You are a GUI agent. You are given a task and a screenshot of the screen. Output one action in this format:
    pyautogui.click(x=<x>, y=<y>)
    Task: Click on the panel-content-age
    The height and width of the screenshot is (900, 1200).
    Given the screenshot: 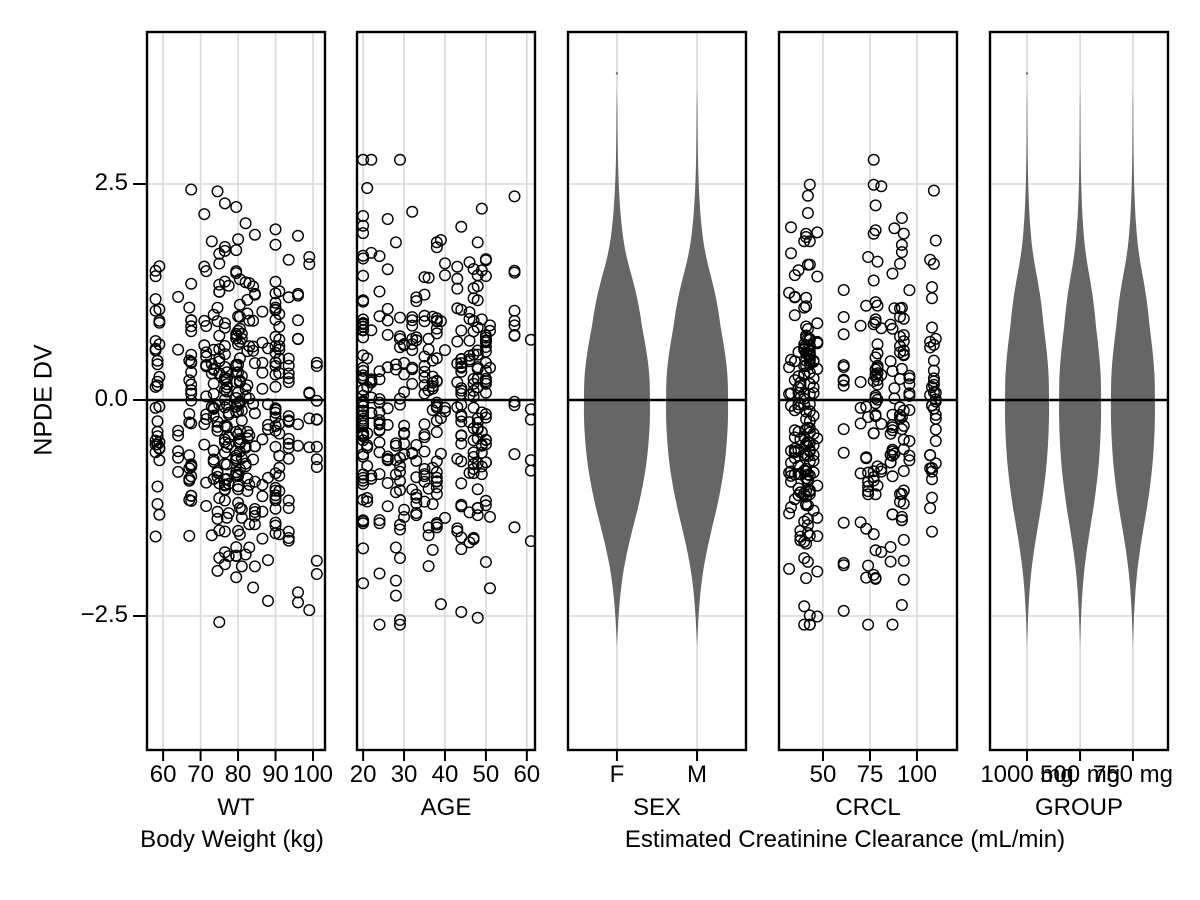 What is the action you would take?
    pyautogui.click(x=446, y=392)
    